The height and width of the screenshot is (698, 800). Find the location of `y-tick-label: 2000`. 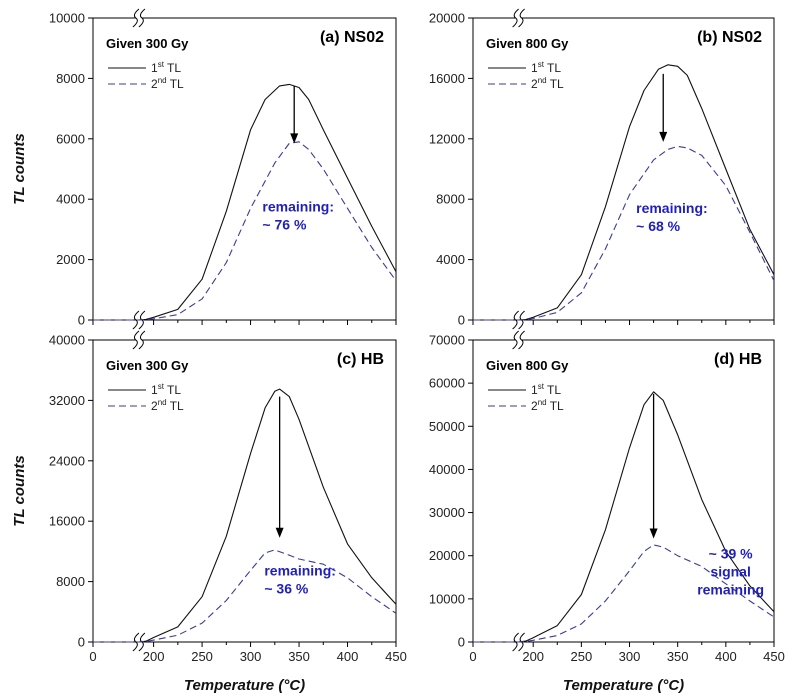

y-tick-label: 2000 is located at coordinates (70, 259).